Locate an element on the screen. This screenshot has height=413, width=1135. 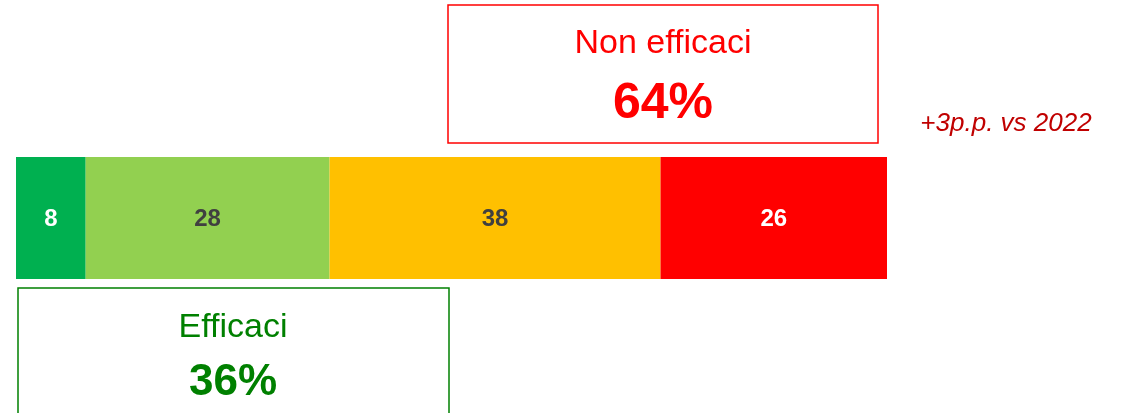
data-label: 28 is located at coordinates (207, 218).